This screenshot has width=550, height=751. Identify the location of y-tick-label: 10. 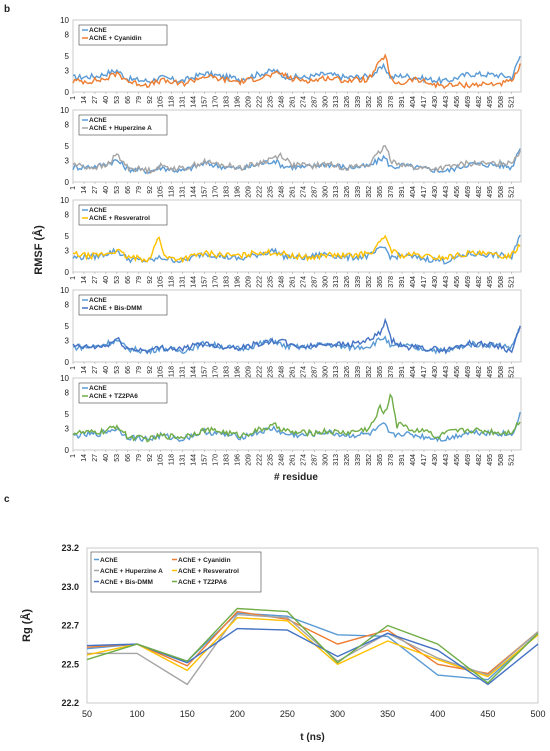
(64, 110).